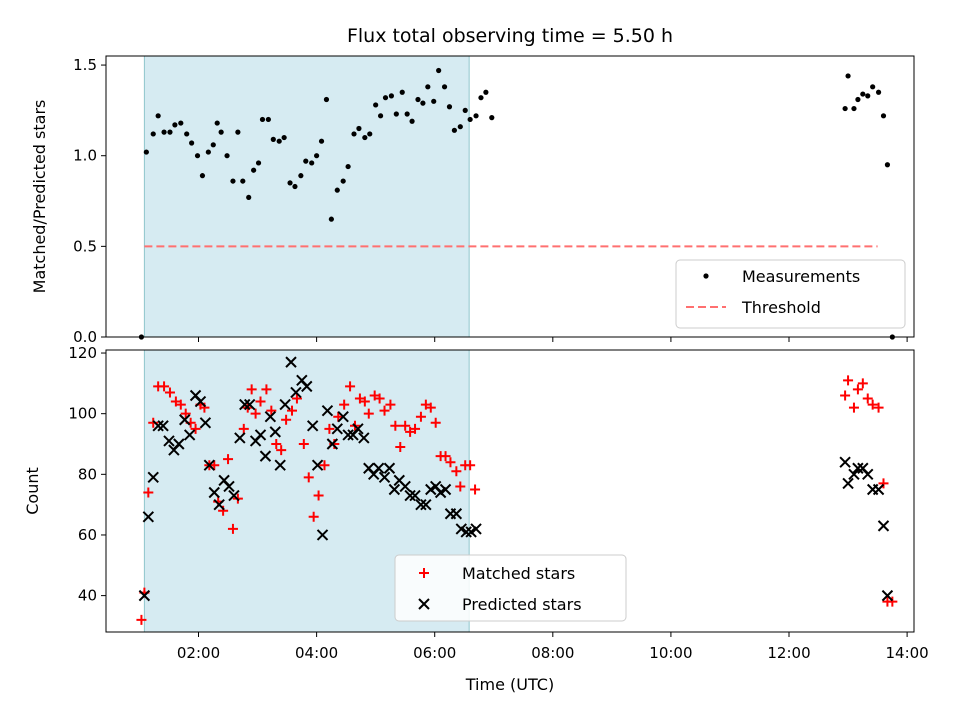  What do you see at coordinates (316, 653) in the screenshot?
I see `x-tick-label: 04:00` at bounding box center [316, 653].